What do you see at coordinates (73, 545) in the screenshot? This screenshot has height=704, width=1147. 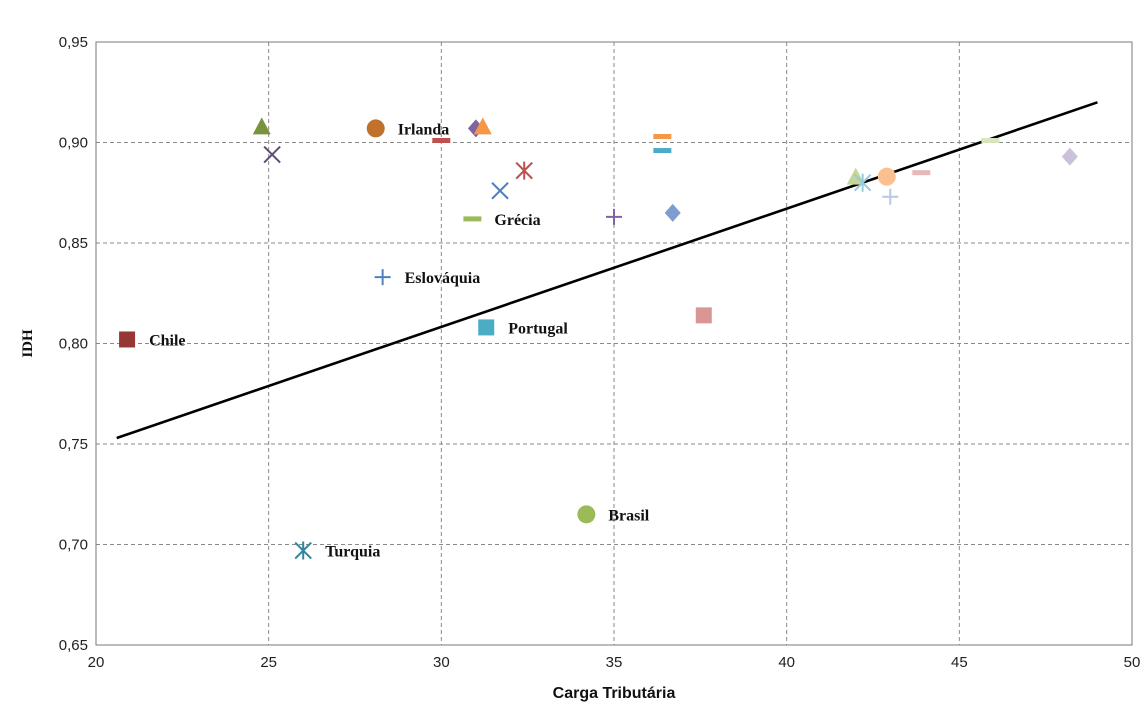 I see `y-tick-label: 0,70` at bounding box center [73, 545].